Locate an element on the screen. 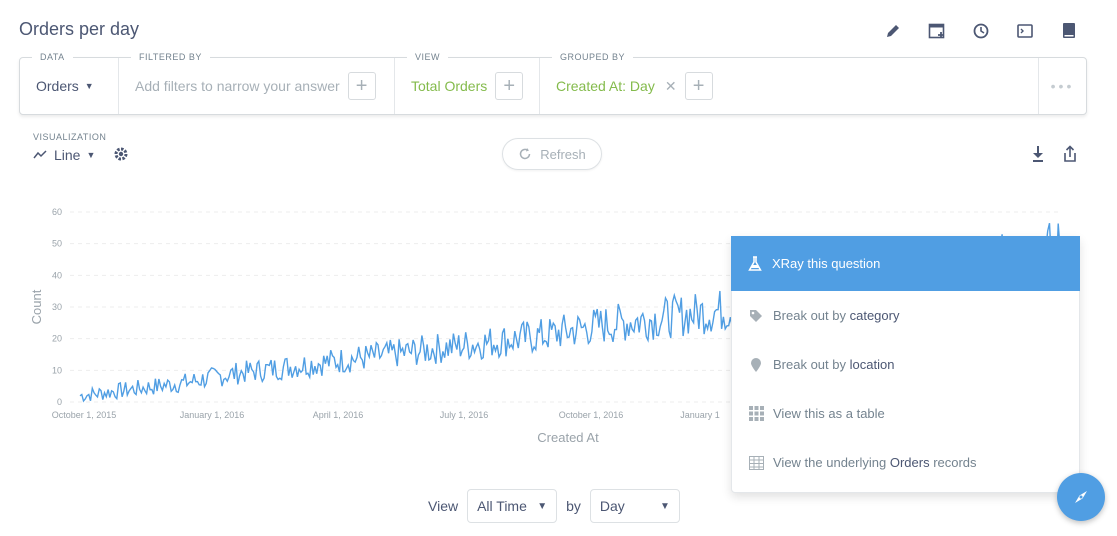  view-as-table-item: View this as a table is located at coordinates (905, 413).